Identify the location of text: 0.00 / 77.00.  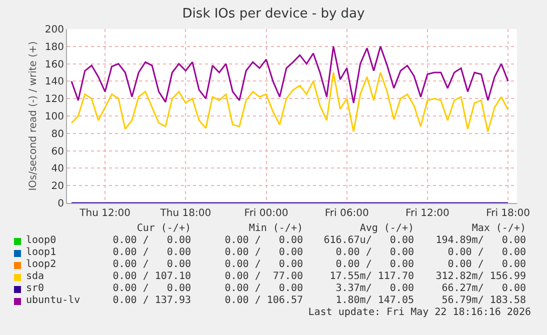
(263, 277).